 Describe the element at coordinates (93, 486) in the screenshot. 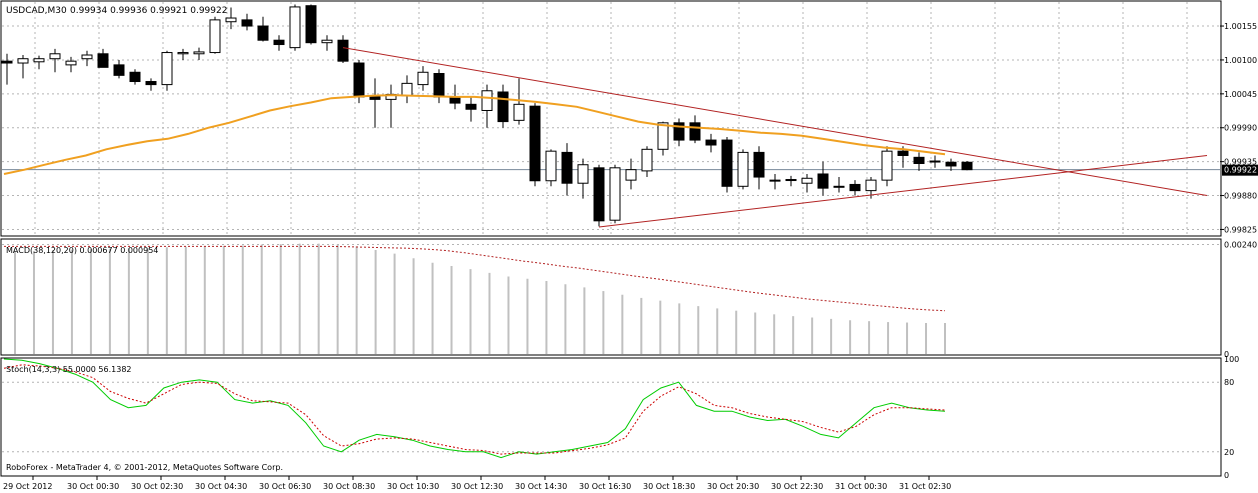

I see `x-tick-label: 30 Oct 00:30` at that location.